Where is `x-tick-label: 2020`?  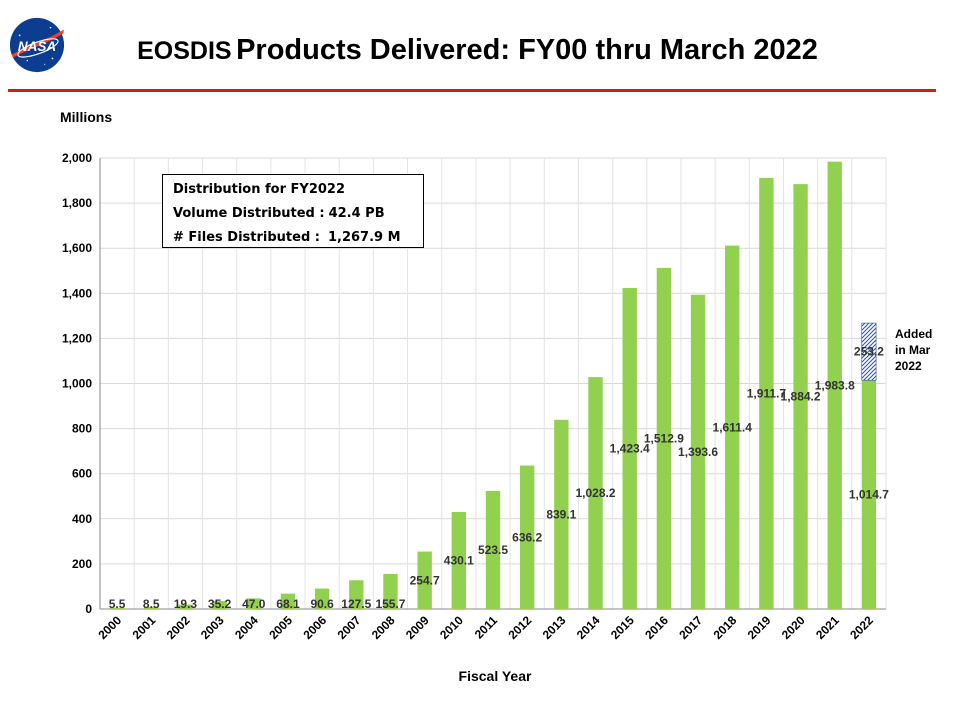 x-tick-label: 2020 is located at coordinates (793, 627).